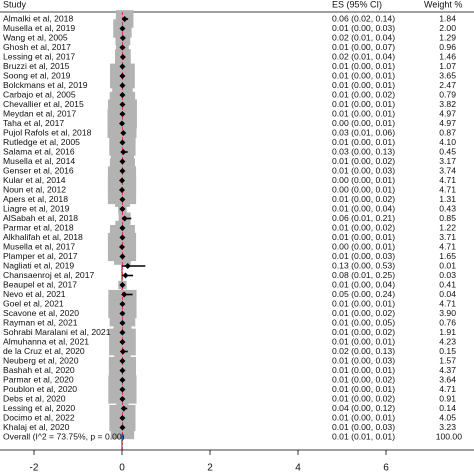  I want to click on weight-label: 4.10, so click(447, 142).